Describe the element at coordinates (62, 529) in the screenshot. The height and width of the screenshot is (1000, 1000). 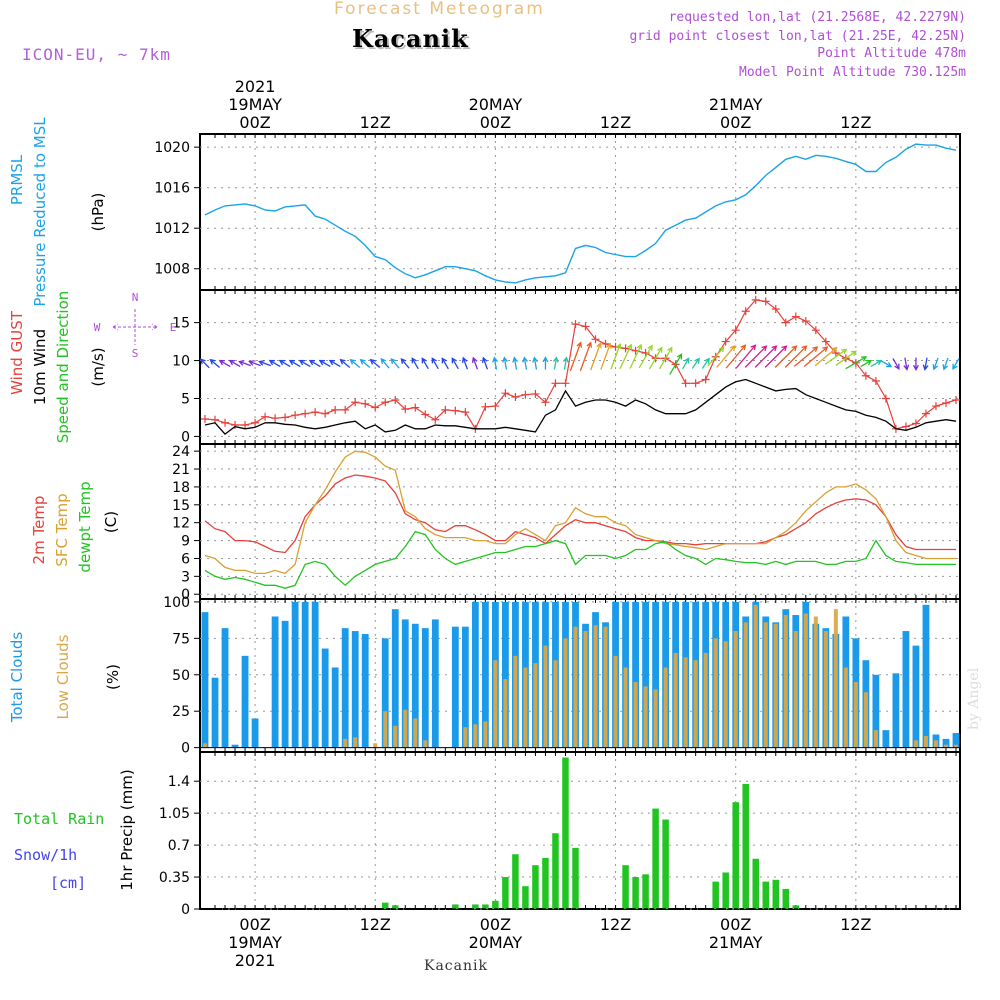
I see `temp-sfc-label: SFC Temp` at that location.